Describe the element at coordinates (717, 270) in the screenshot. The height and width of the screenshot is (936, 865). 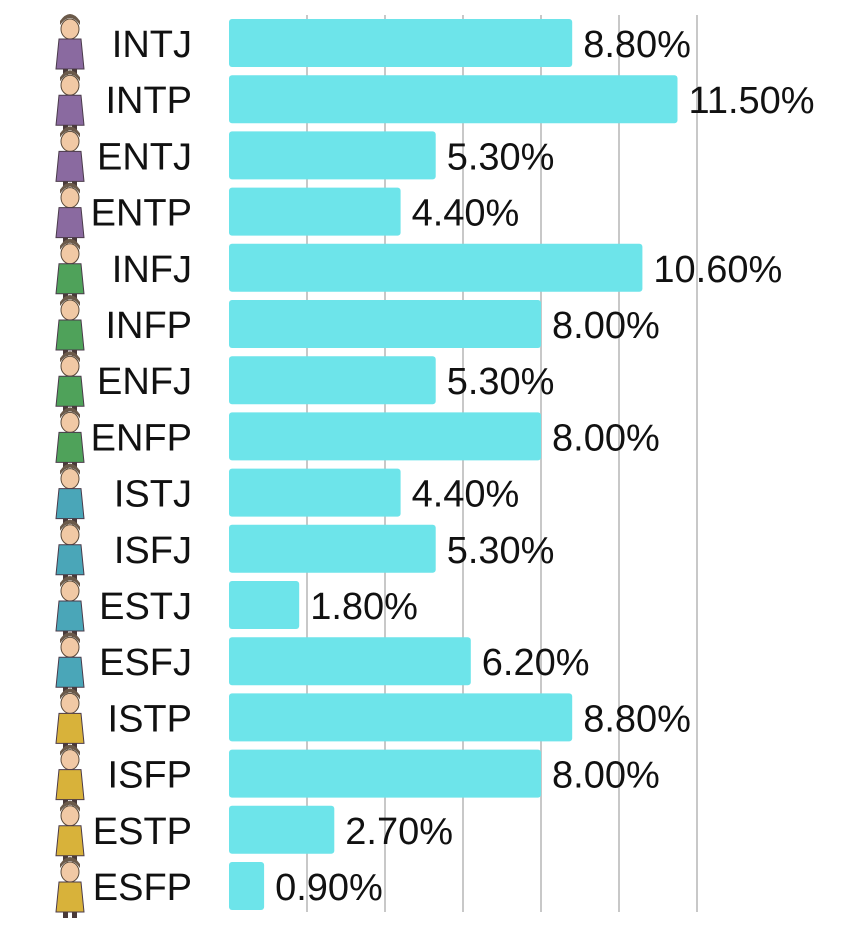
I see `value-label-infj: 10.60%` at that location.